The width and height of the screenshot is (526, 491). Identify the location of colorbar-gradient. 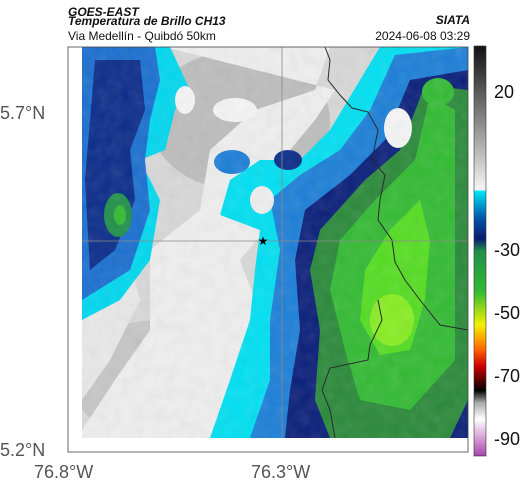
(480, 251).